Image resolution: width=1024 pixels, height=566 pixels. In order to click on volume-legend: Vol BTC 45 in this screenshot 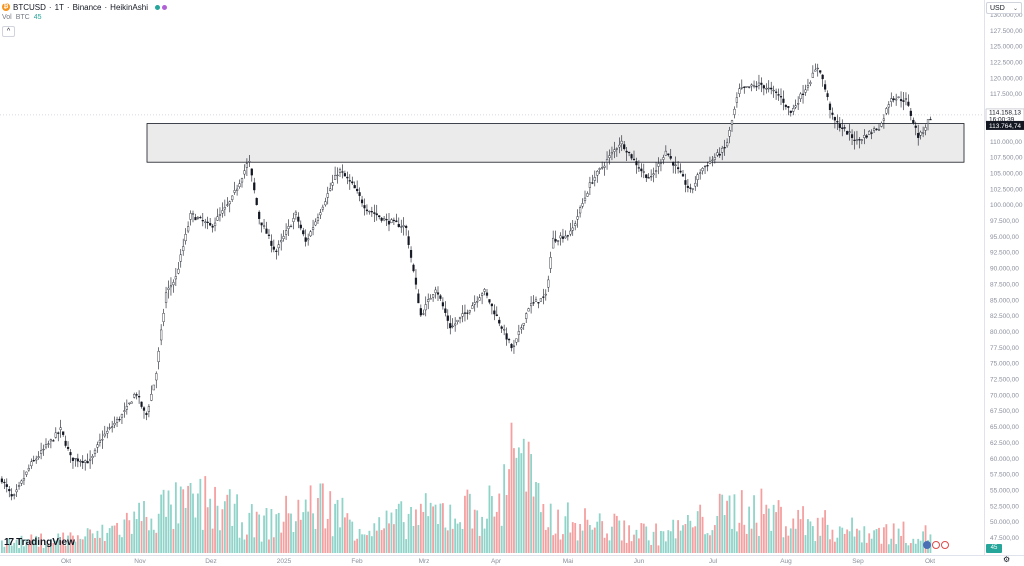, I will do `click(22, 17)`.